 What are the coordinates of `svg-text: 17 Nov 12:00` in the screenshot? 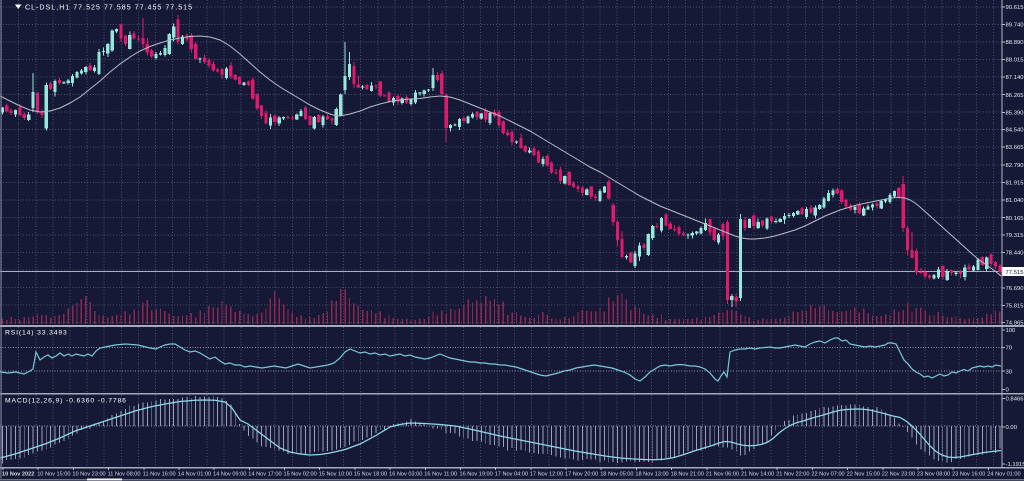 It's located at (546, 475).